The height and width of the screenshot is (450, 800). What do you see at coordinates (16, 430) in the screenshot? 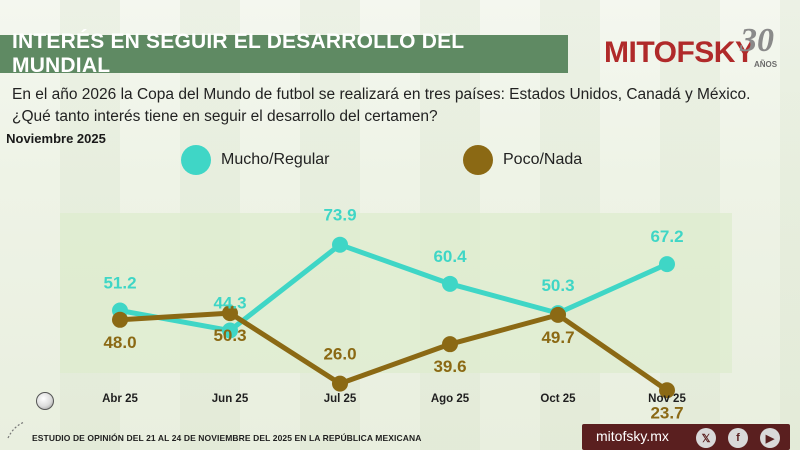
I see `ball-trail-icon` at bounding box center [16, 430].